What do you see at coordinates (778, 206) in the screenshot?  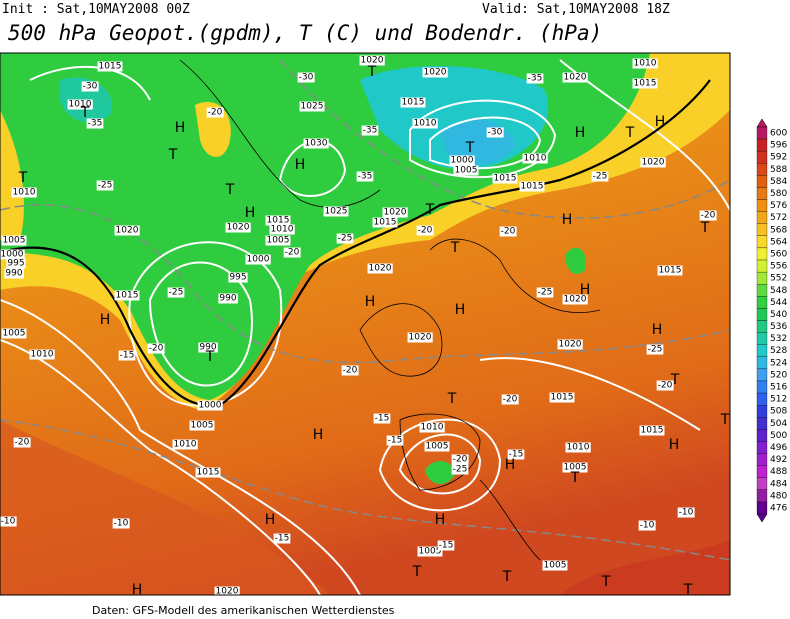 I see `colorbar-label: 576` at bounding box center [778, 206].